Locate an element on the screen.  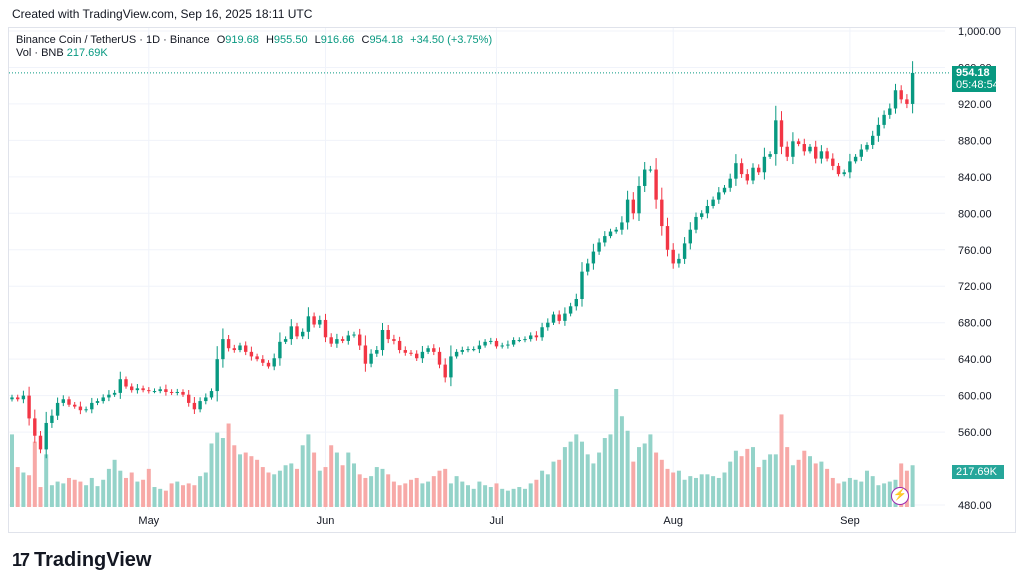
legend-low-value: 916.66 is located at coordinates (337, 40).